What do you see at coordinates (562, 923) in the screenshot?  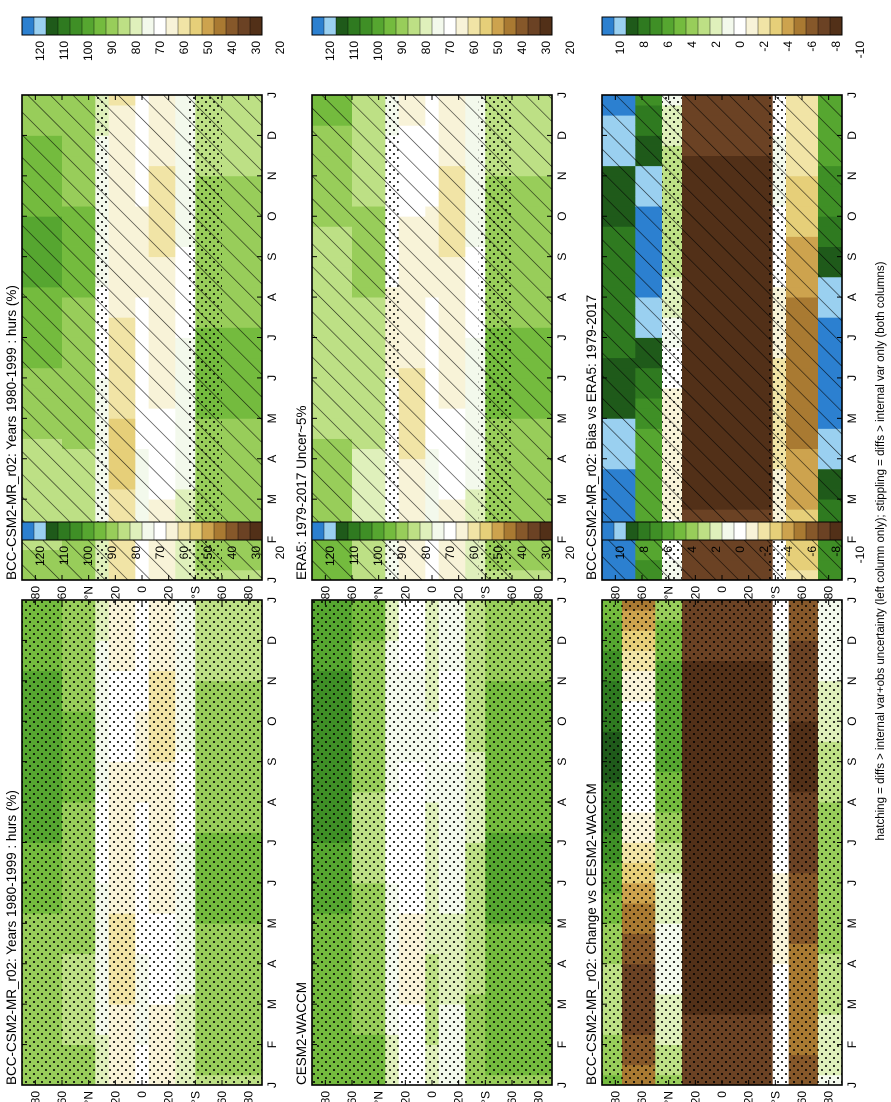 I see `month-tick-label: M` at bounding box center [562, 923].